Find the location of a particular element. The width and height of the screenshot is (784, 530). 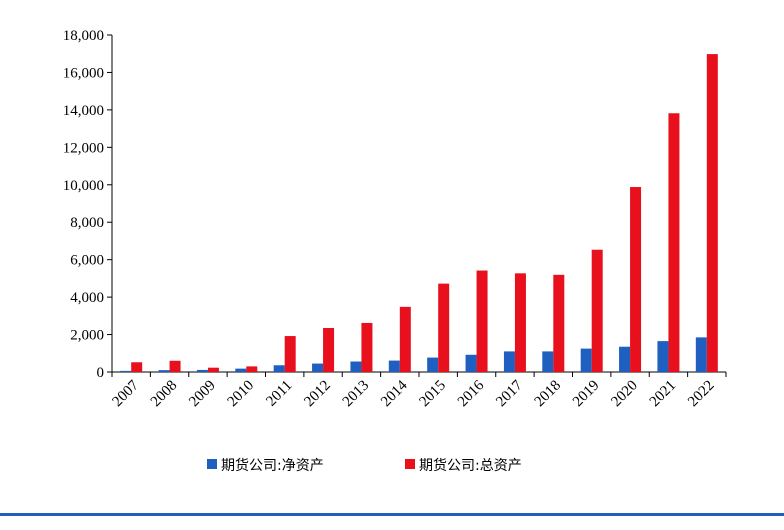

x-tick-label: 2022 is located at coordinates (701, 394).